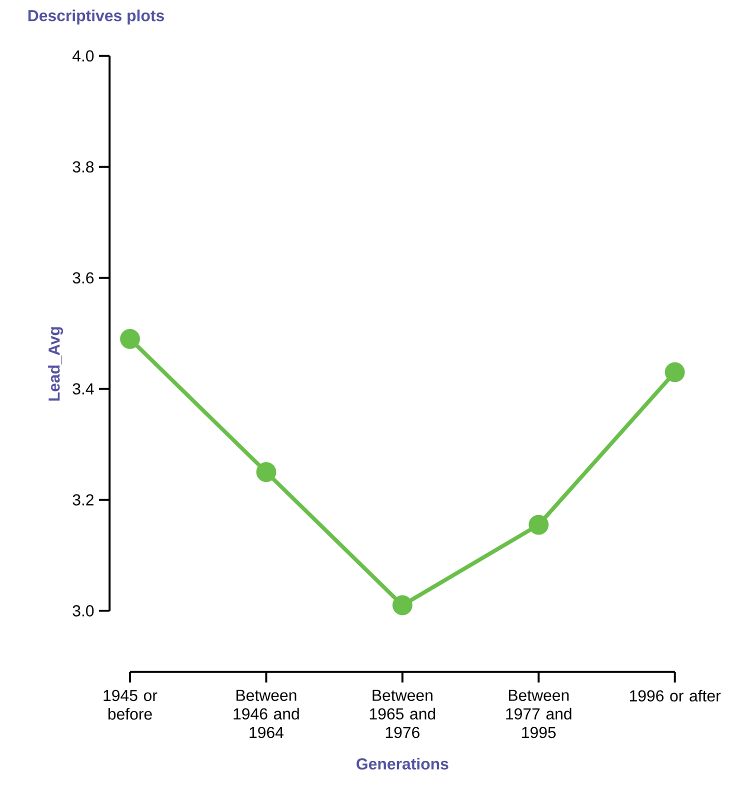 Image resolution: width=755 pixels, height=789 pixels. I want to click on y-tick-label: 3.6, so click(83, 278).